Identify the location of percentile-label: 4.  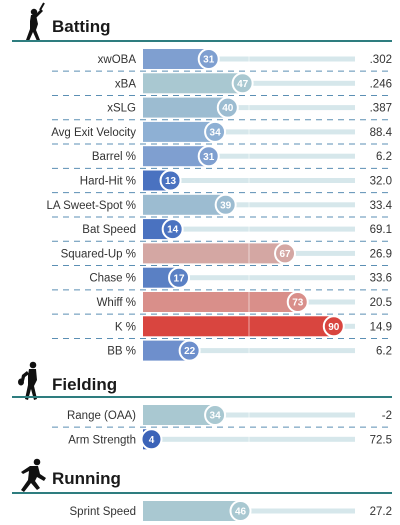
(152, 440).